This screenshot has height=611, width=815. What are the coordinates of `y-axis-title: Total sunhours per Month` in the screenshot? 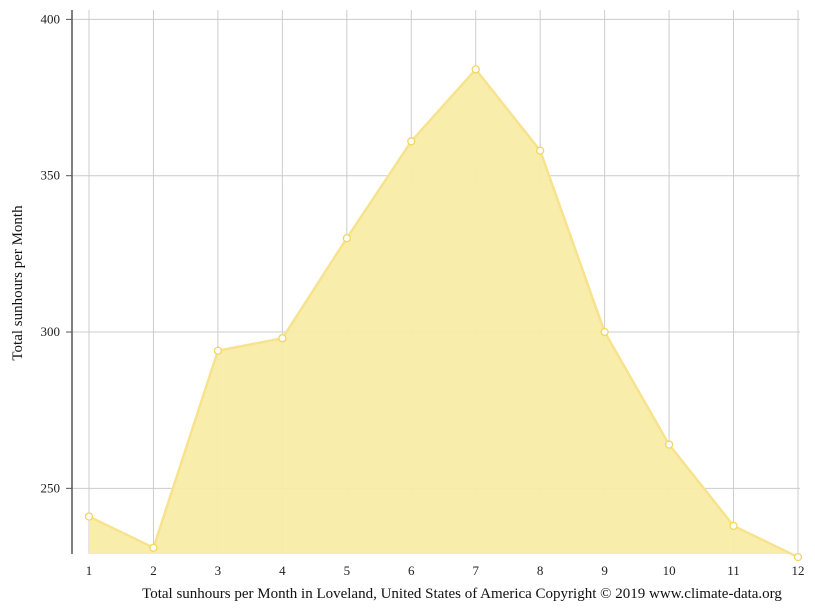 It's located at (18, 283).